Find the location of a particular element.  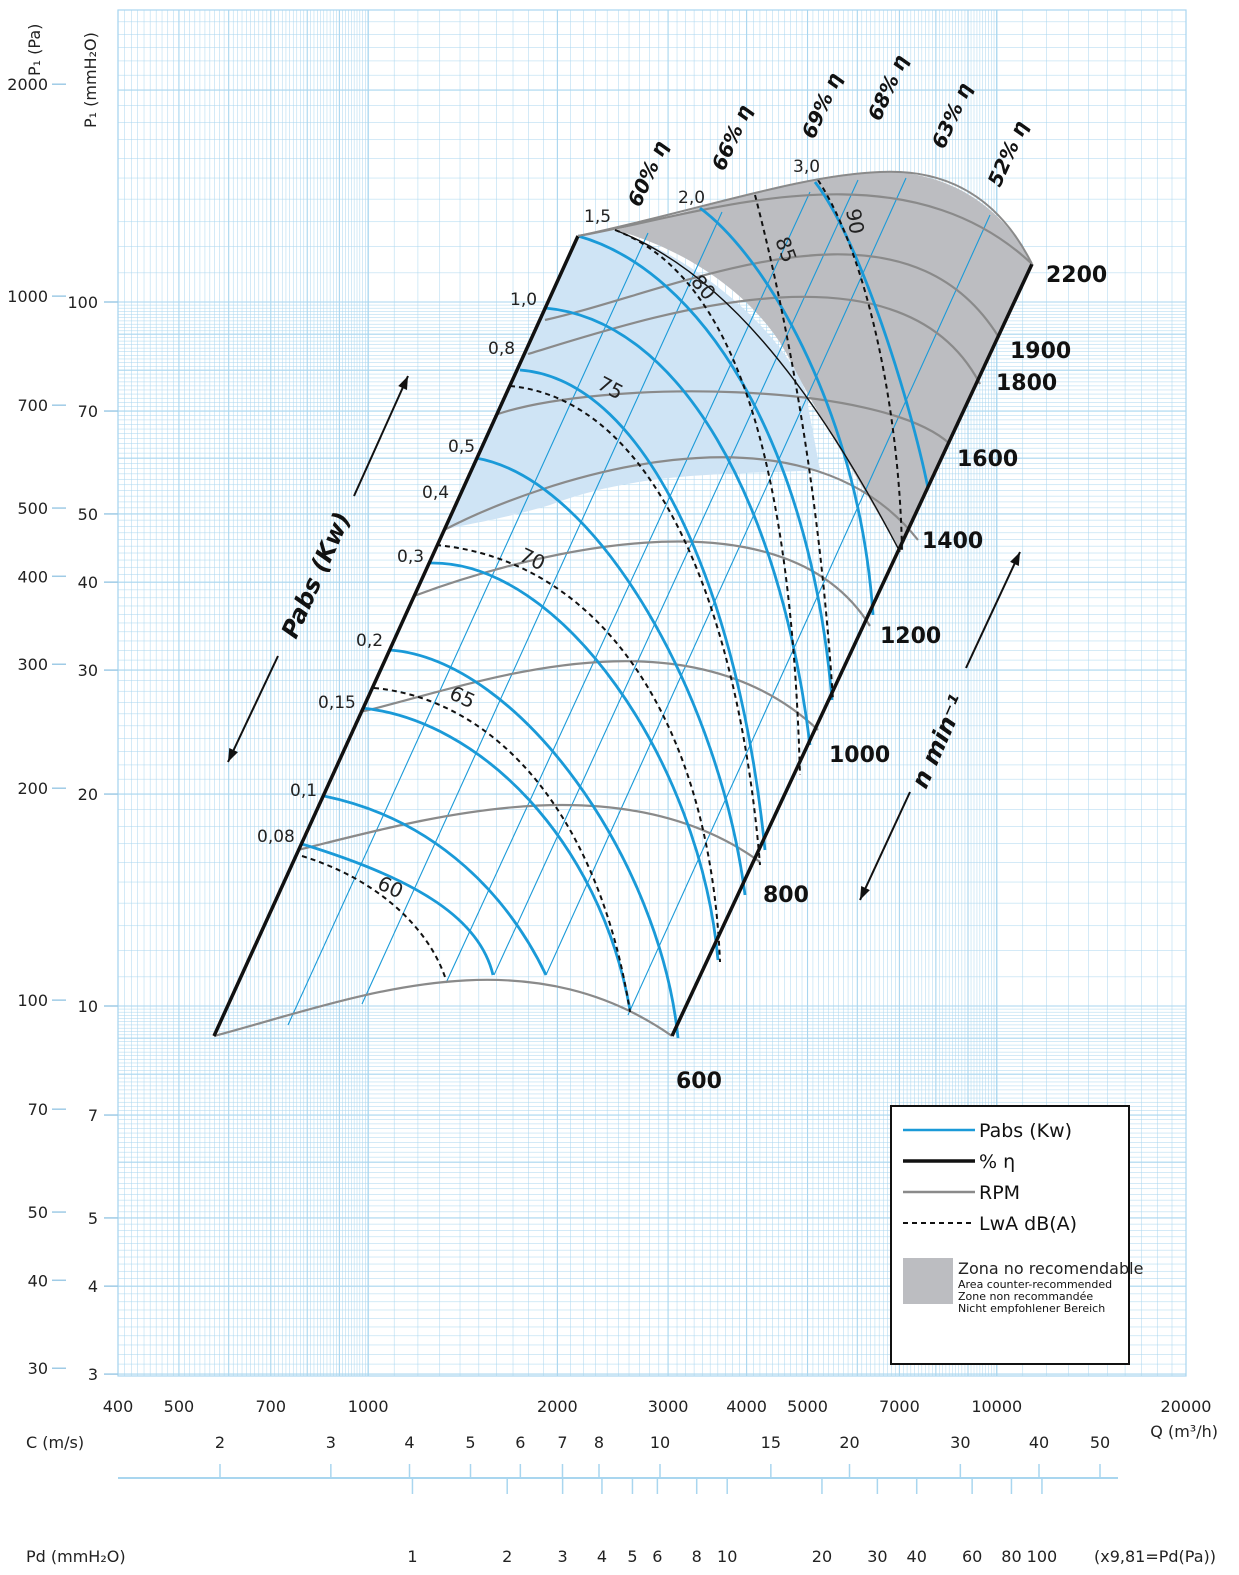

velocity-tick-label: 6 is located at coordinates (520, 1442).